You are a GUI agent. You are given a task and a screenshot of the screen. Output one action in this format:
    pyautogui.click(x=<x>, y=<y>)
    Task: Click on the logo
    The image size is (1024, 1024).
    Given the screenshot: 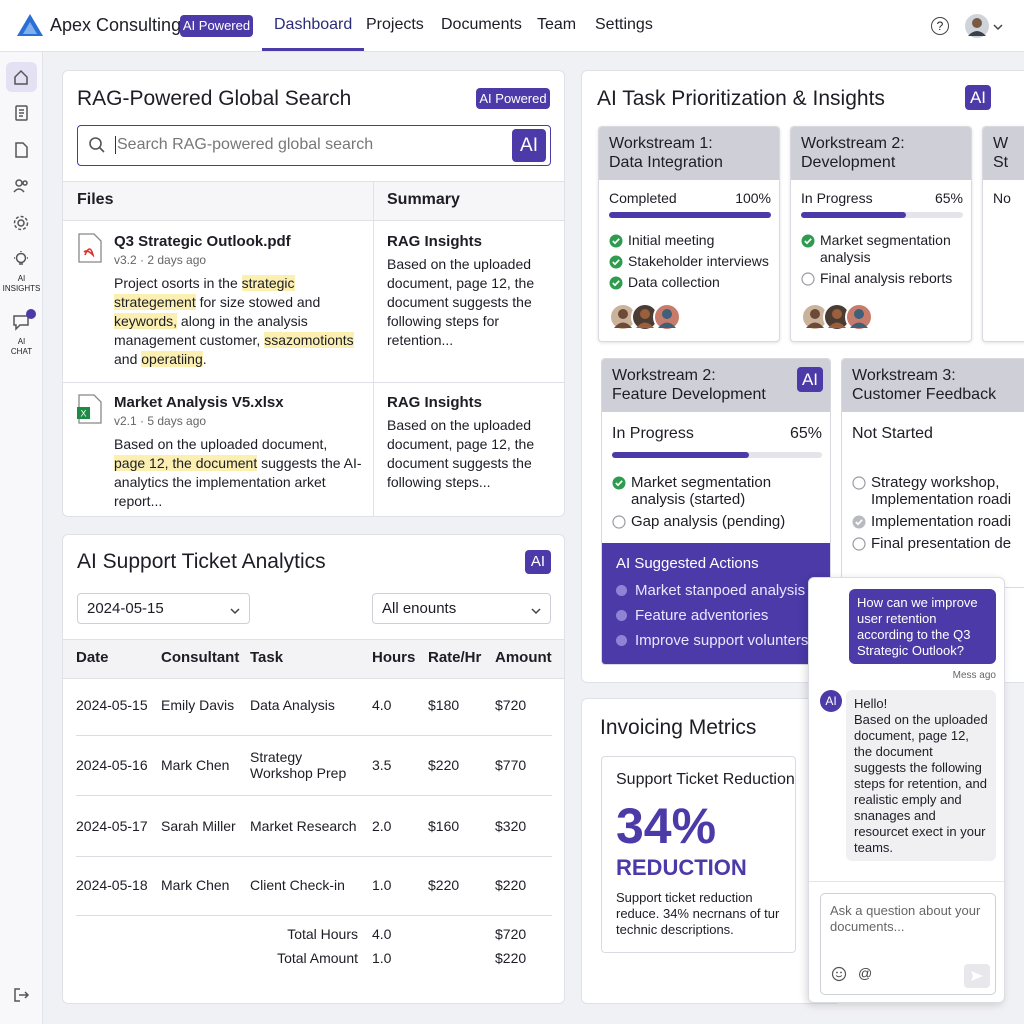 What is the action you would take?
    pyautogui.click(x=30, y=25)
    